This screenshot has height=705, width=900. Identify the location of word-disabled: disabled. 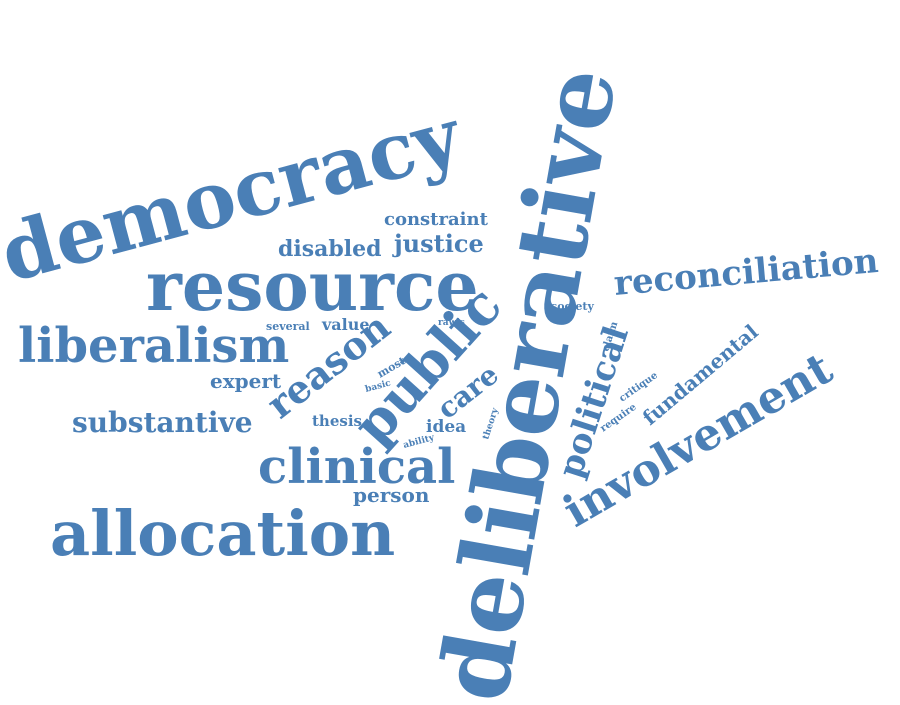
(330, 249).